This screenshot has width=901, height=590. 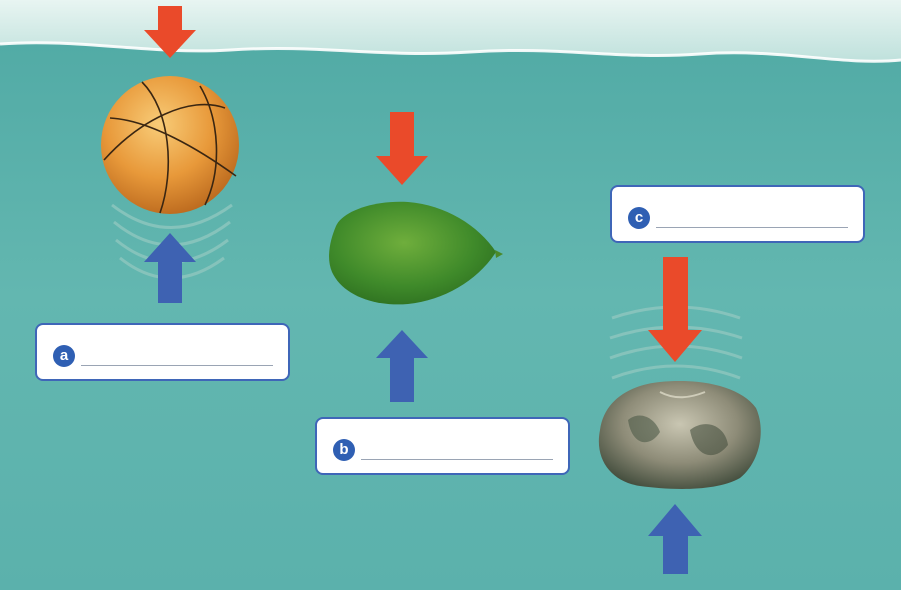 What do you see at coordinates (457, 459) in the screenshot?
I see `answer-line-b` at bounding box center [457, 459].